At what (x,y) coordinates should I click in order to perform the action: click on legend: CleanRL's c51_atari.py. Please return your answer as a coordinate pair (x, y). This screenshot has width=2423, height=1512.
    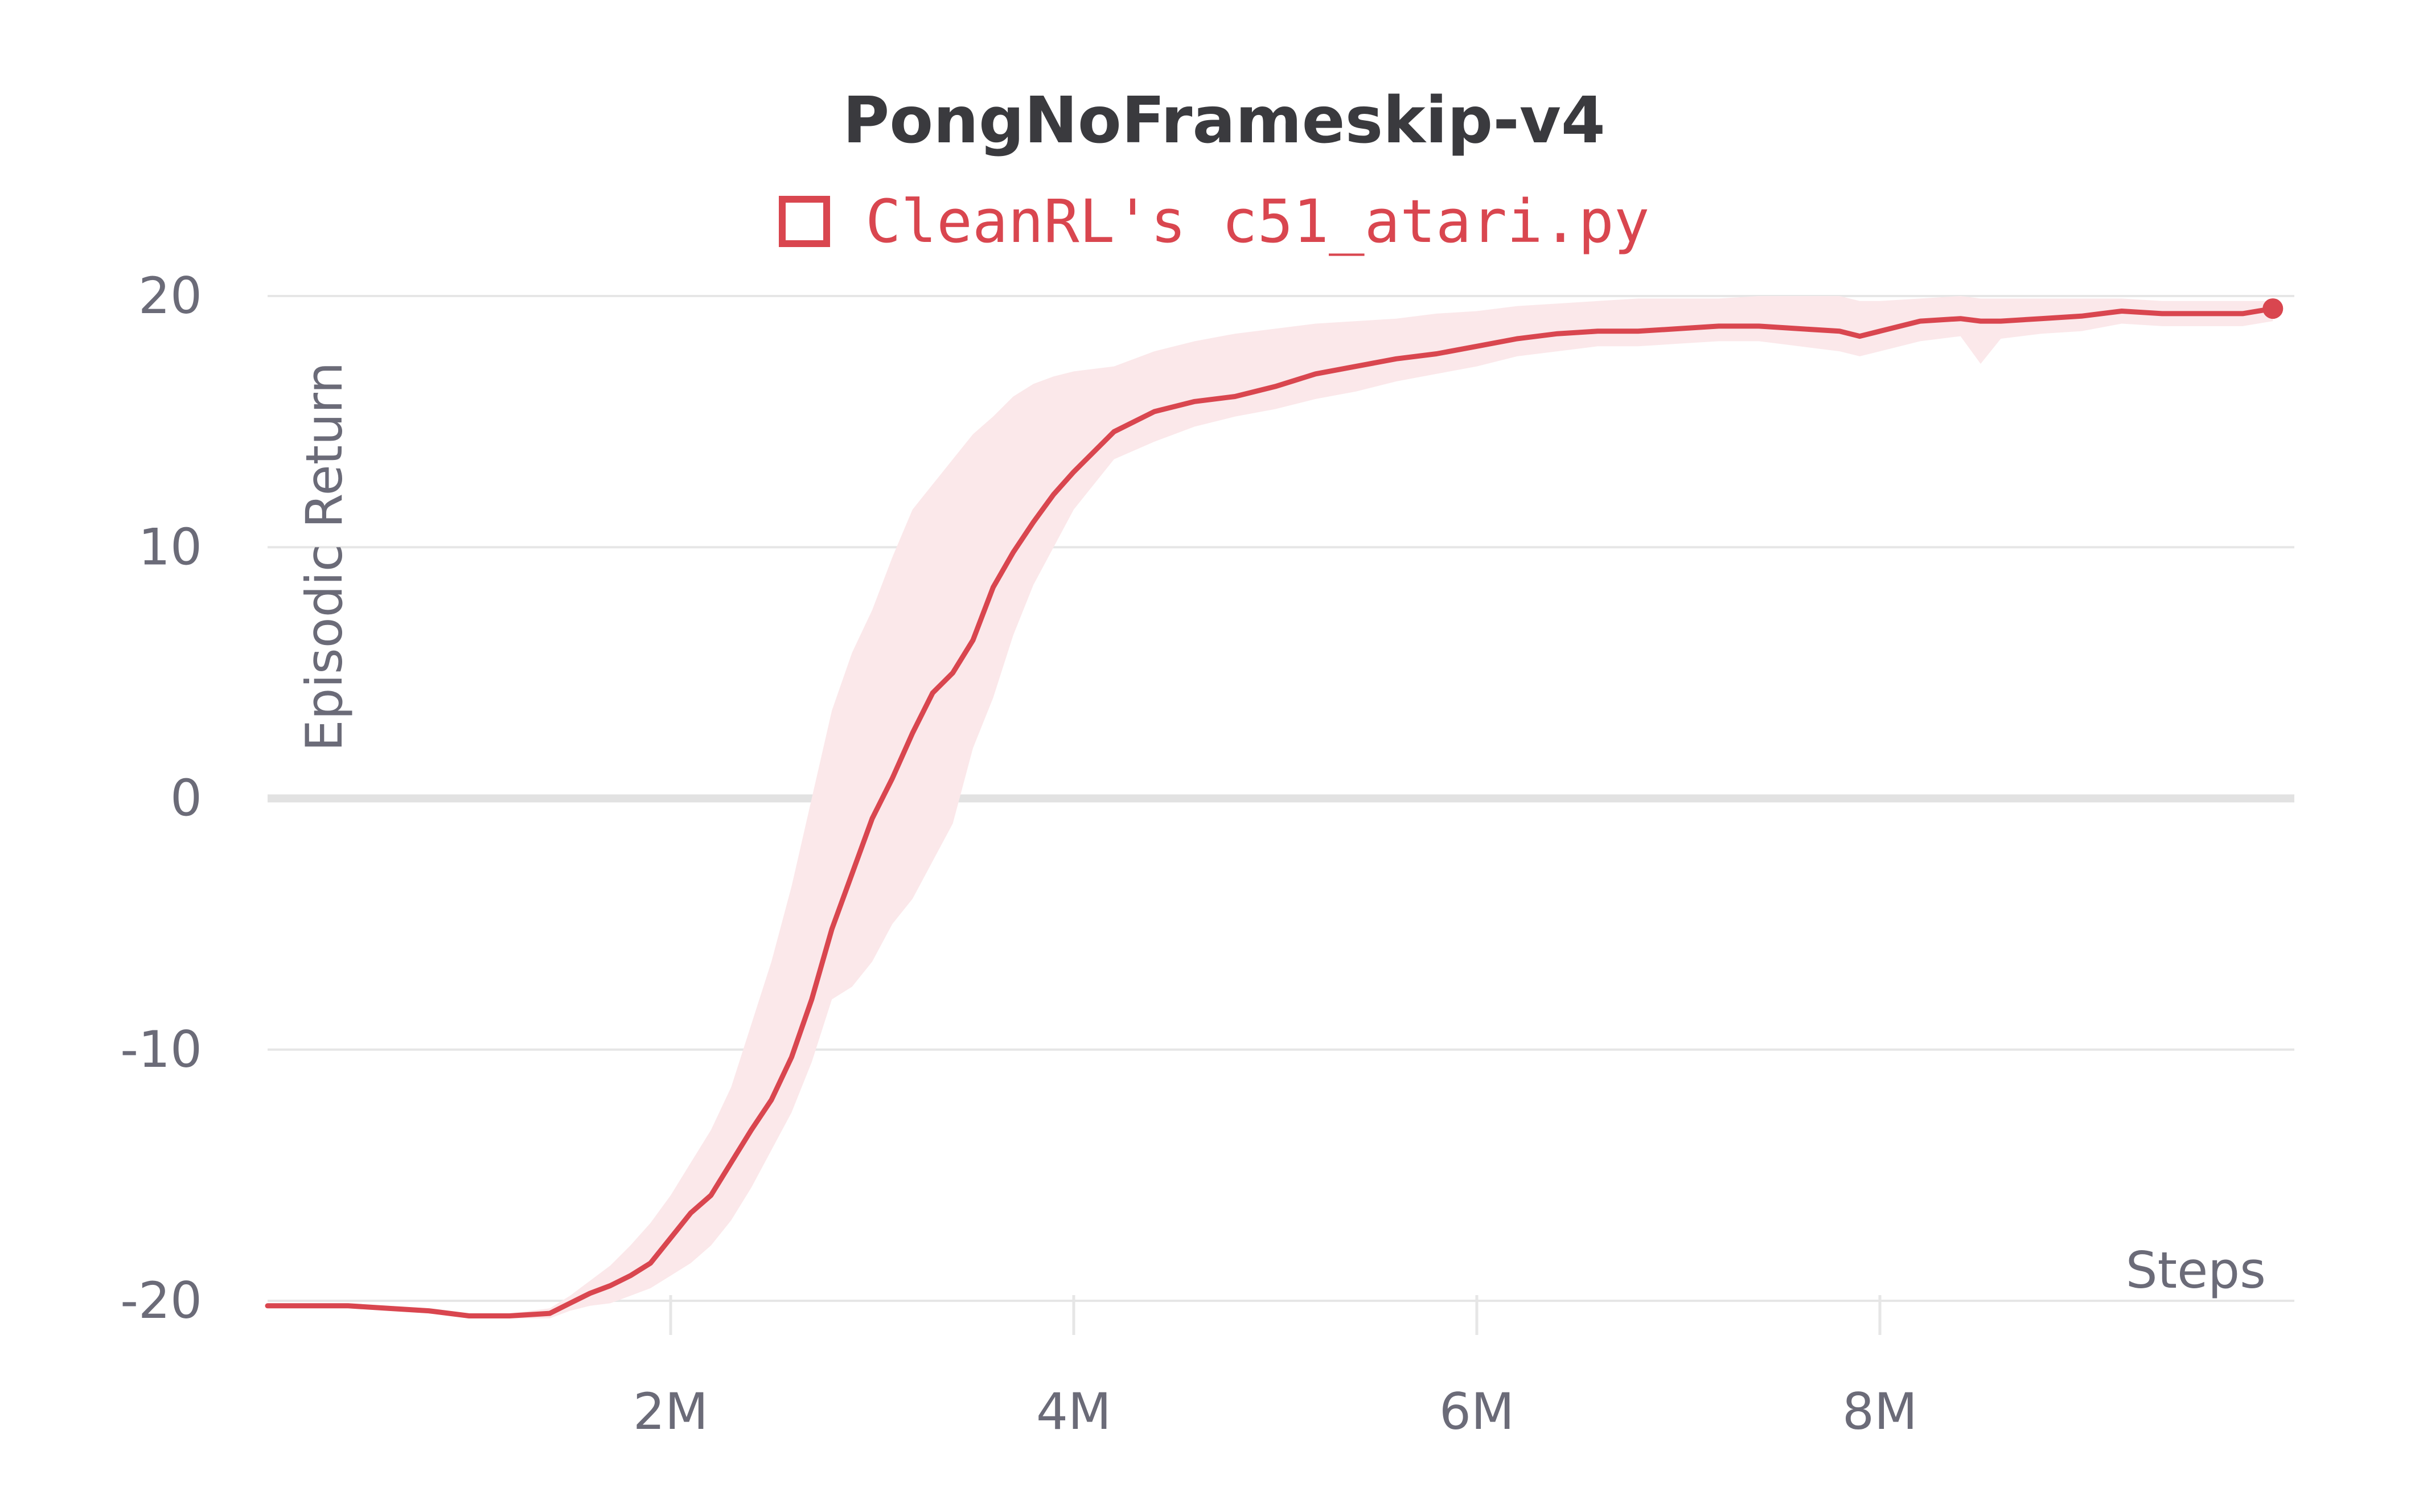
    Looking at the image, I should click on (1214, 221).